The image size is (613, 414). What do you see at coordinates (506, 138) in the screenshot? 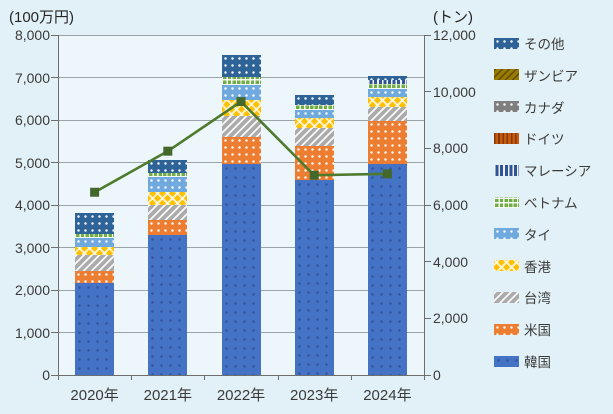
I see `legend-swatch-ドイツ` at bounding box center [506, 138].